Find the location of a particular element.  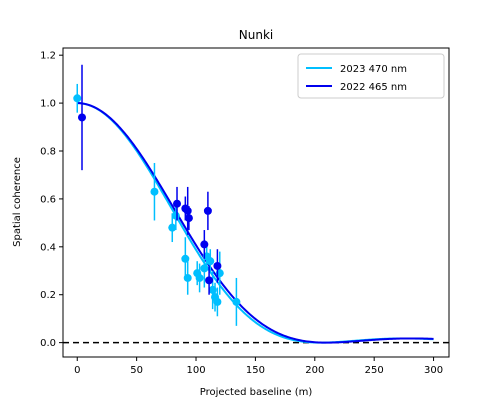

x-tick-label: 50 is located at coordinates (136, 370).